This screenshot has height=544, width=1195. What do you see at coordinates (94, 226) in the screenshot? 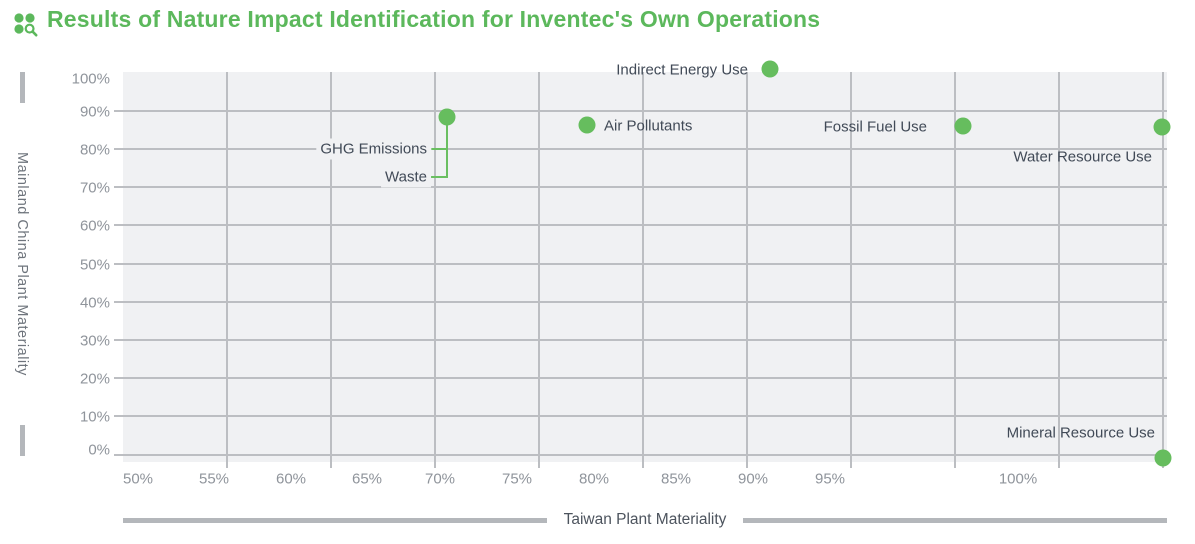
I see `y-tick-label: 60%` at bounding box center [94, 226].